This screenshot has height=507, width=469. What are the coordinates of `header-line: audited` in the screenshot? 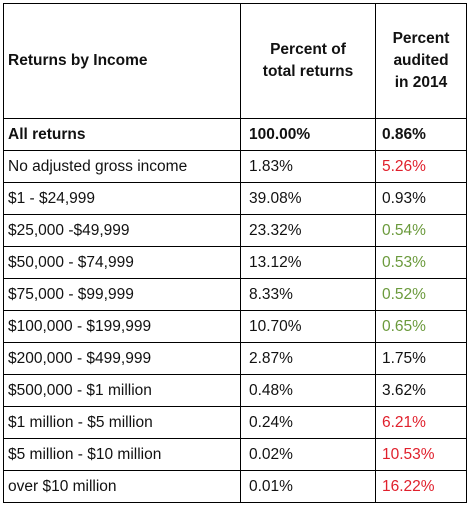 It's located at (421, 60).